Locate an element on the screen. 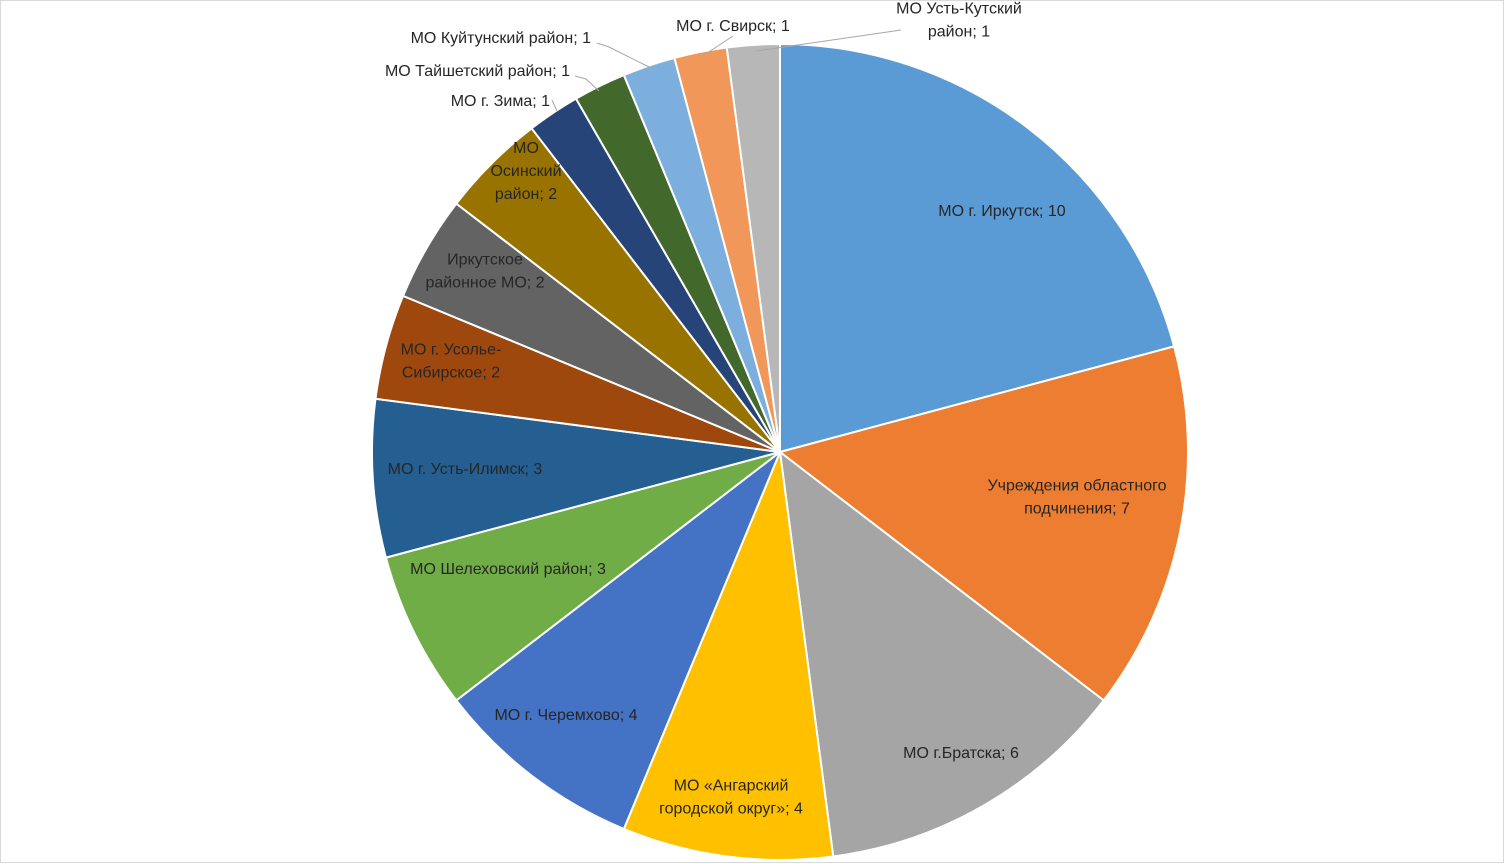 The width and height of the screenshot is (1504, 864). data-label: МО Усть-Кутский район; 1 is located at coordinates (959, 21).